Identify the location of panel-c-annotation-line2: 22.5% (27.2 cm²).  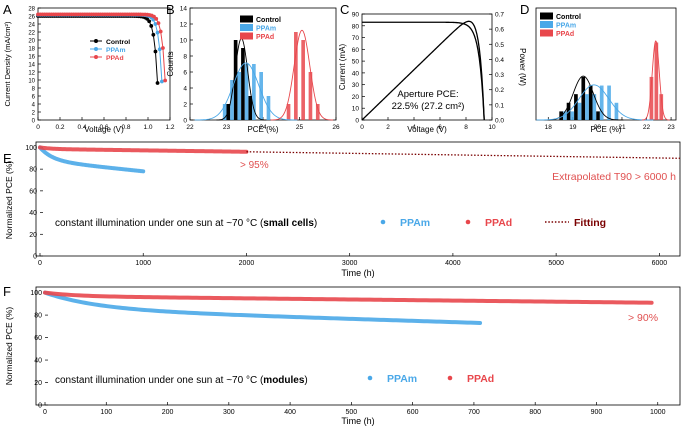
(428, 106).